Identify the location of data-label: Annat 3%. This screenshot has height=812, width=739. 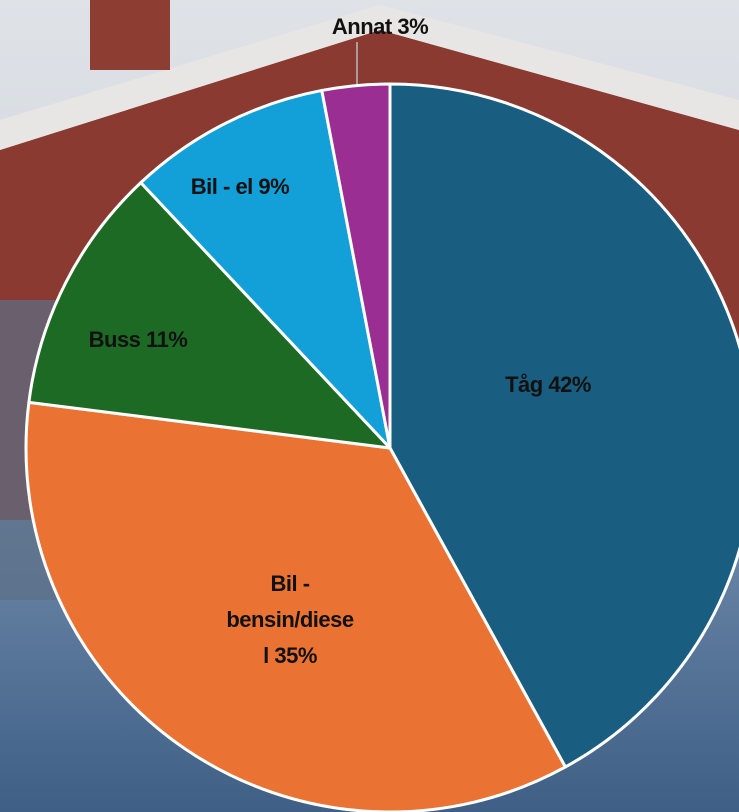
(380, 27).